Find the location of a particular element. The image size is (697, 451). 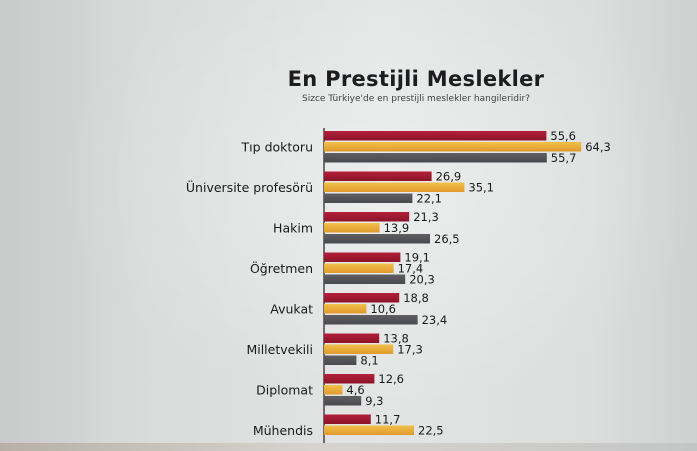

value-label: 21,3 is located at coordinates (426, 217).